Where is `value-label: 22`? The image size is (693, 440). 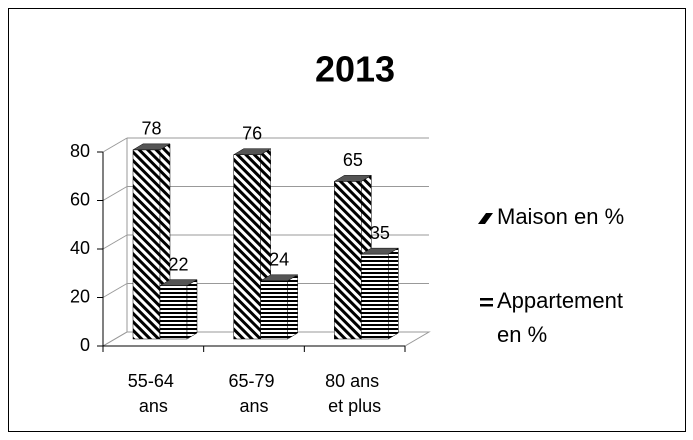 value-label: 22 is located at coordinates (178, 264).